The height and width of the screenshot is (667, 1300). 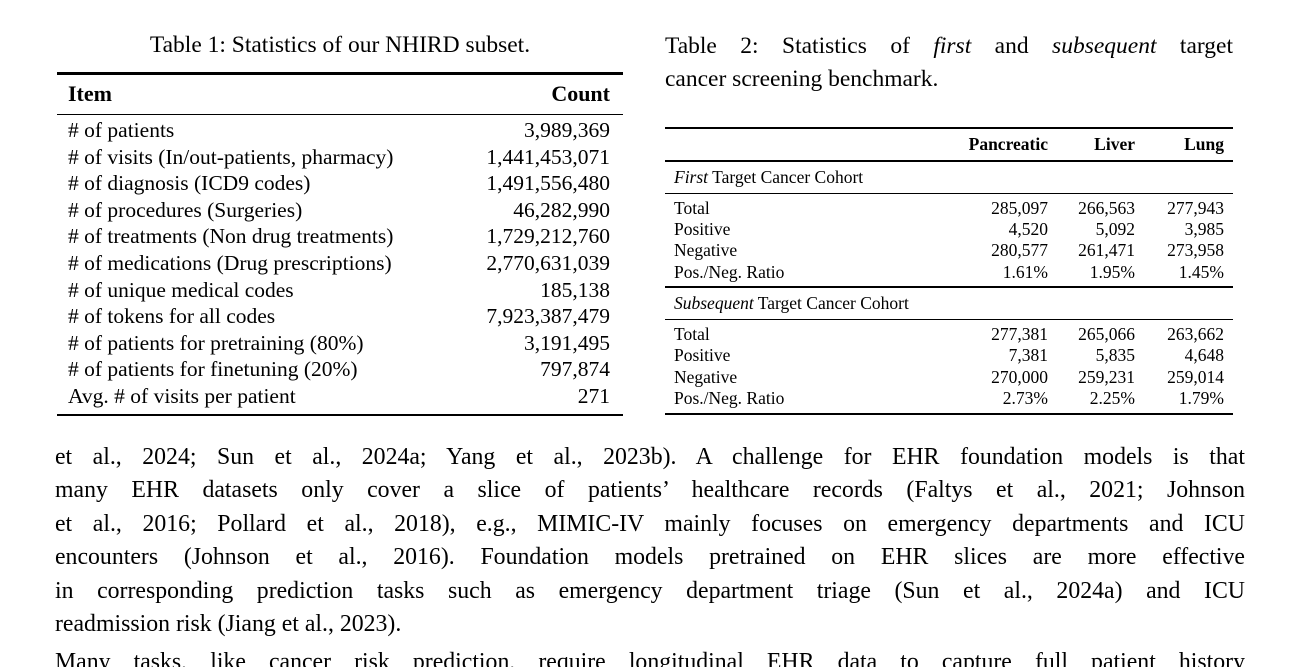 I want to click on caption-segment: target, so click(x=1194, y=46).